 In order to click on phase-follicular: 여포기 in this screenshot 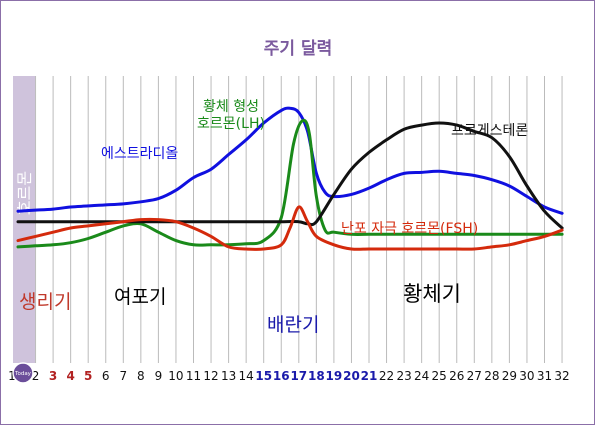, I will do `click(140, 297)`.